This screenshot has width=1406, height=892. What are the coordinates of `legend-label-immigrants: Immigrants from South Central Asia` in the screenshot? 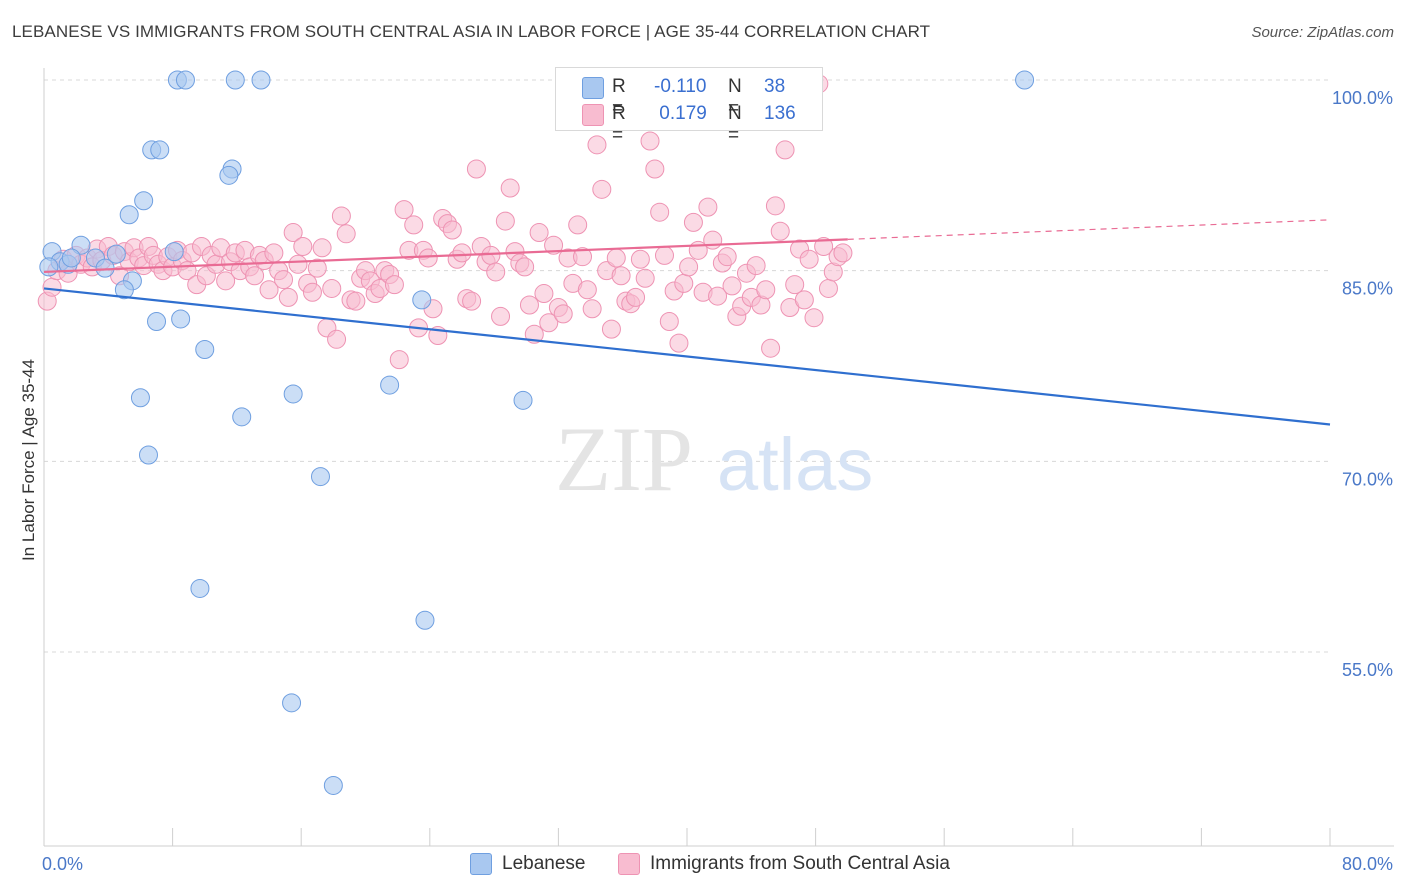 It's located at (800, 863).